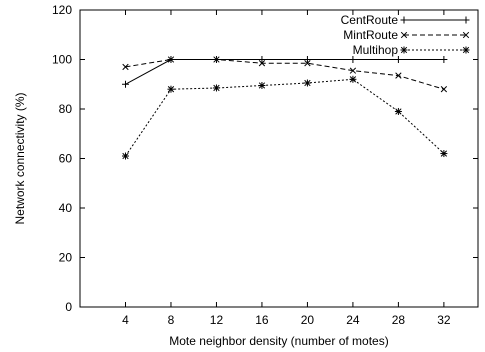 The height and width of the screenshot is (352, 485). I want to click on x-tick-label: 24, so click(353, 320).